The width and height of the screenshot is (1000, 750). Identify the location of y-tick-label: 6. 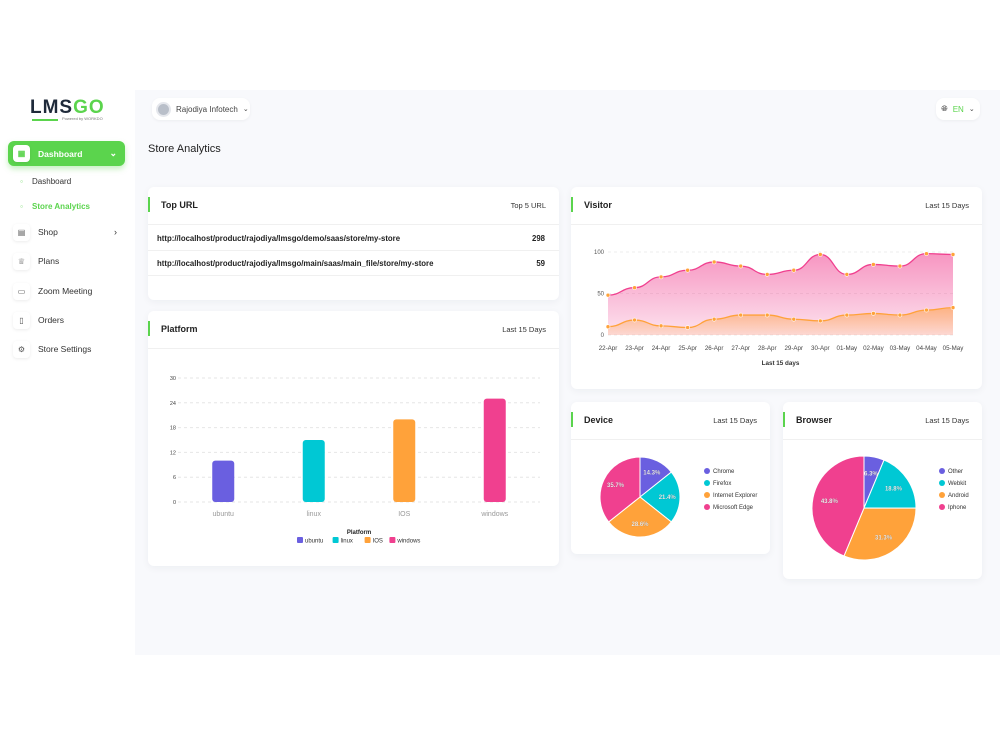
(174, 478).